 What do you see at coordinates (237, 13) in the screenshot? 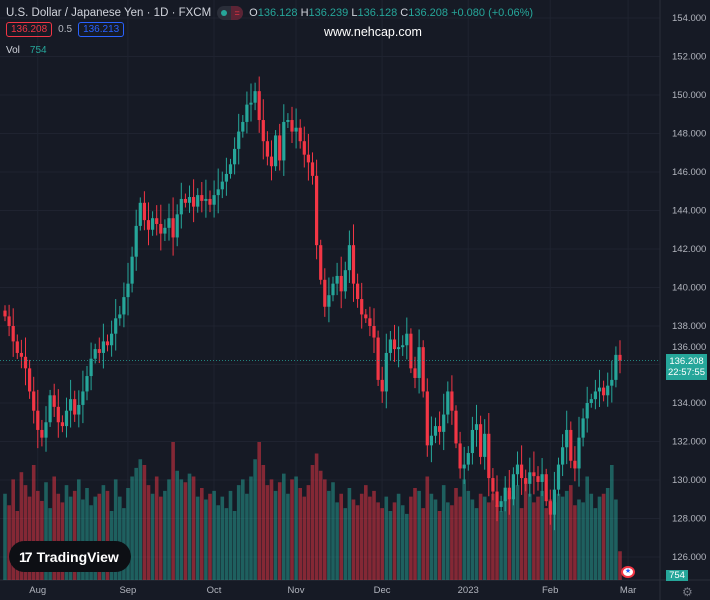
I see `market-status-icon: =` at bounding box center [237, 13].